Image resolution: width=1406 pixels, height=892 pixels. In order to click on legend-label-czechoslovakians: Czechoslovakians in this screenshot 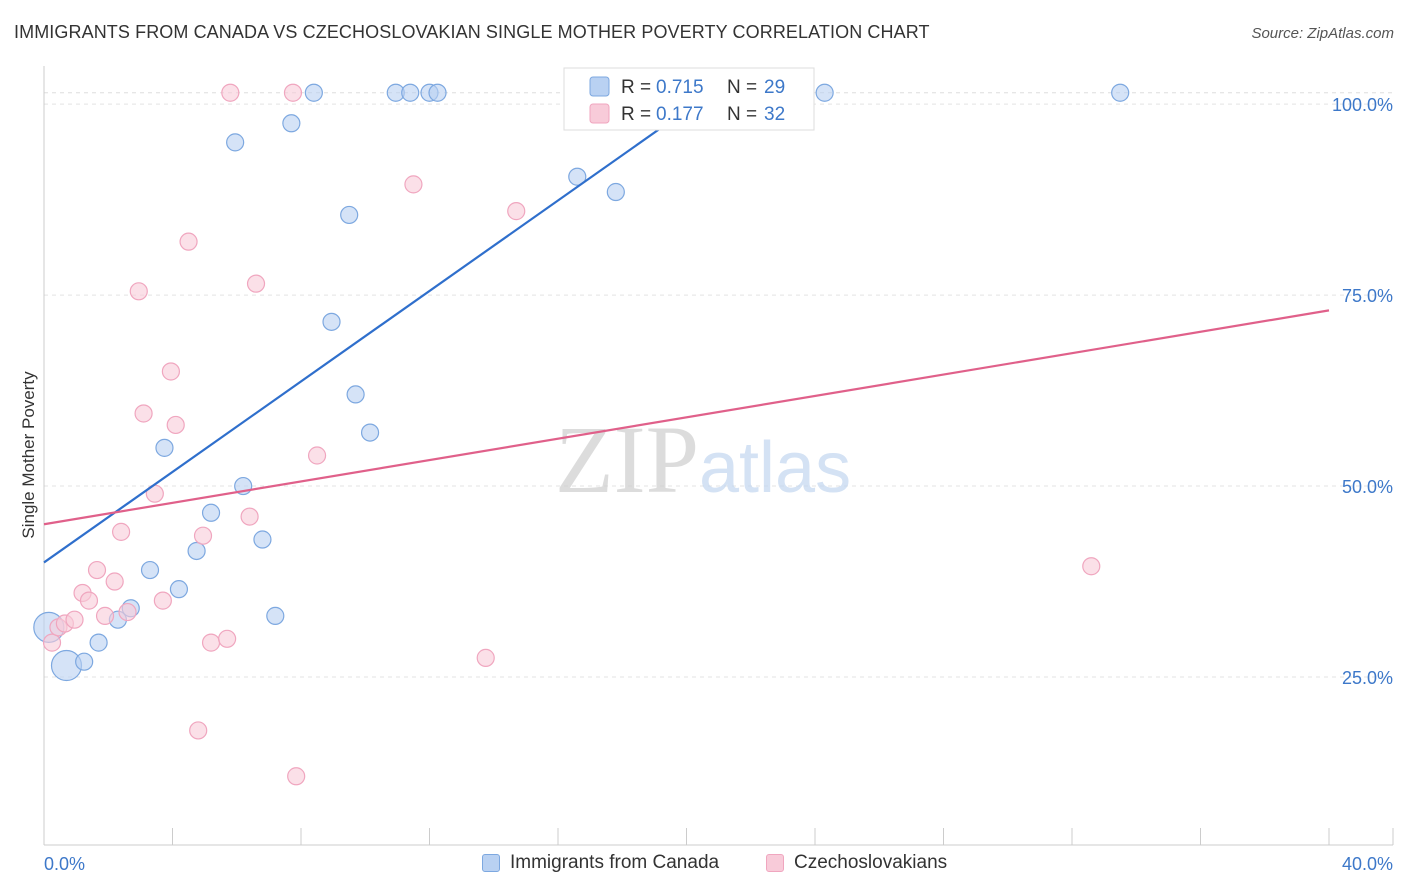, I will do `click(871, 862)`.